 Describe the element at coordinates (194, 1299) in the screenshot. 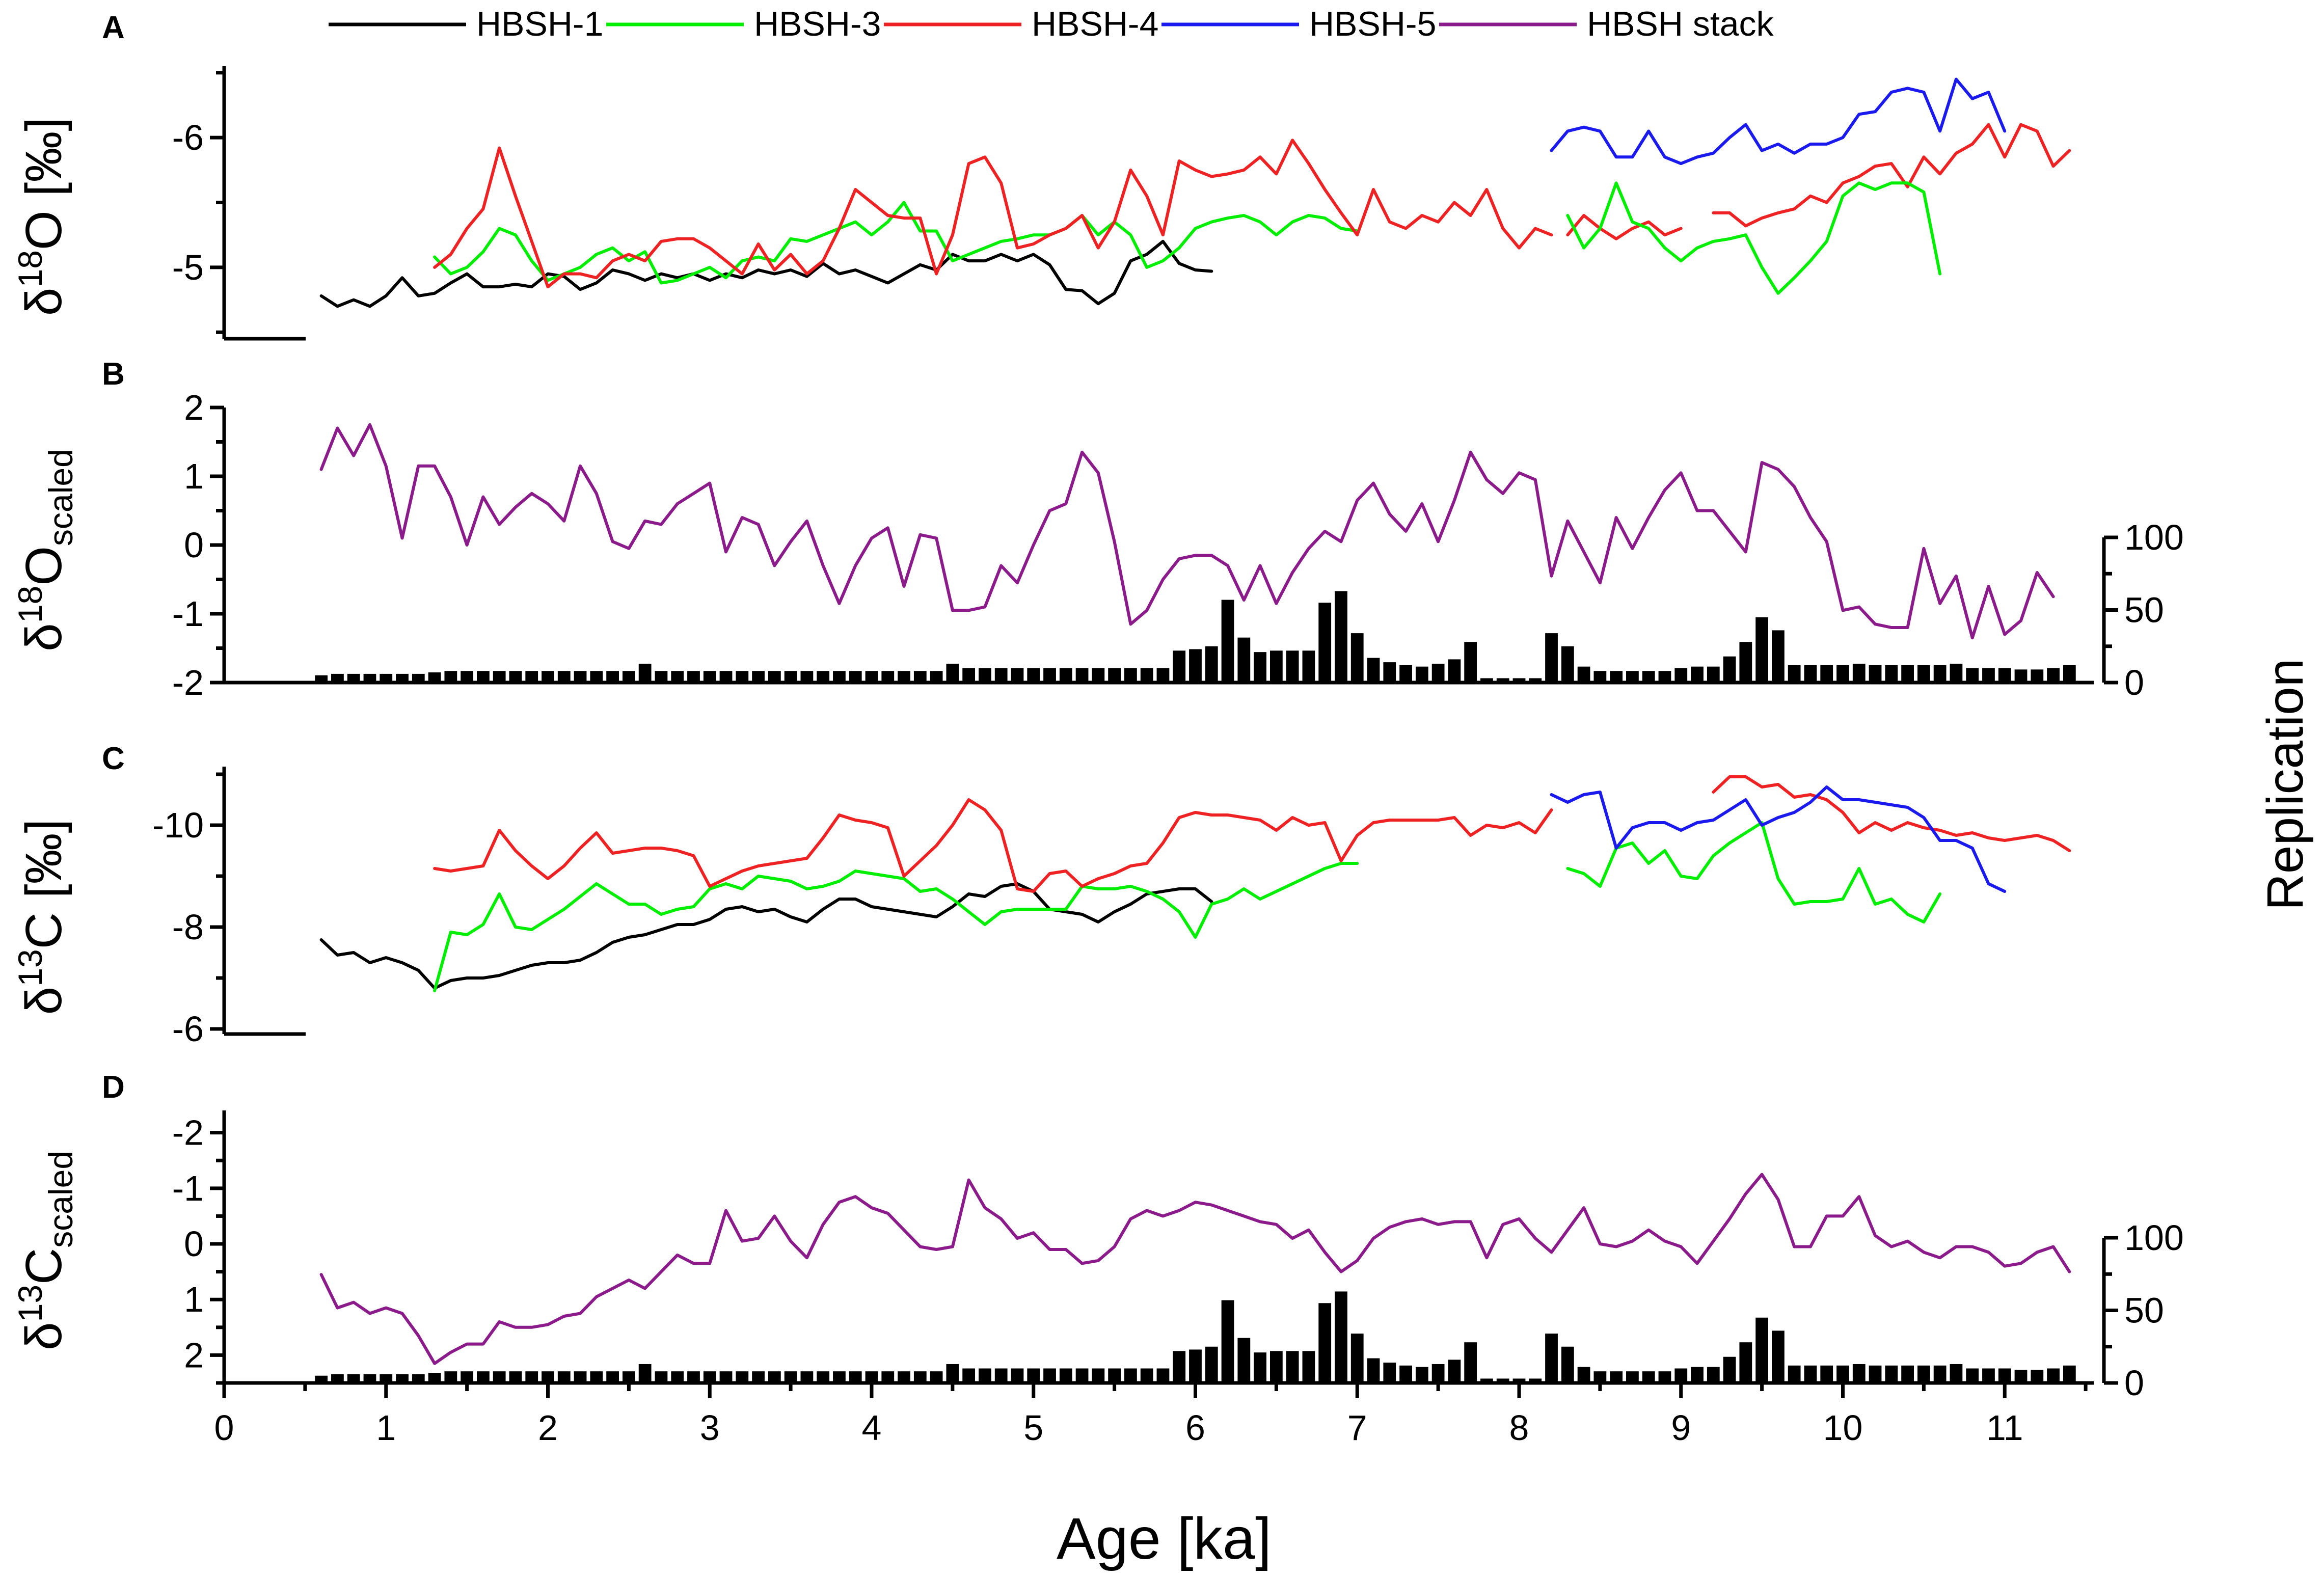

I see `y-tick-label: 1` at that location.